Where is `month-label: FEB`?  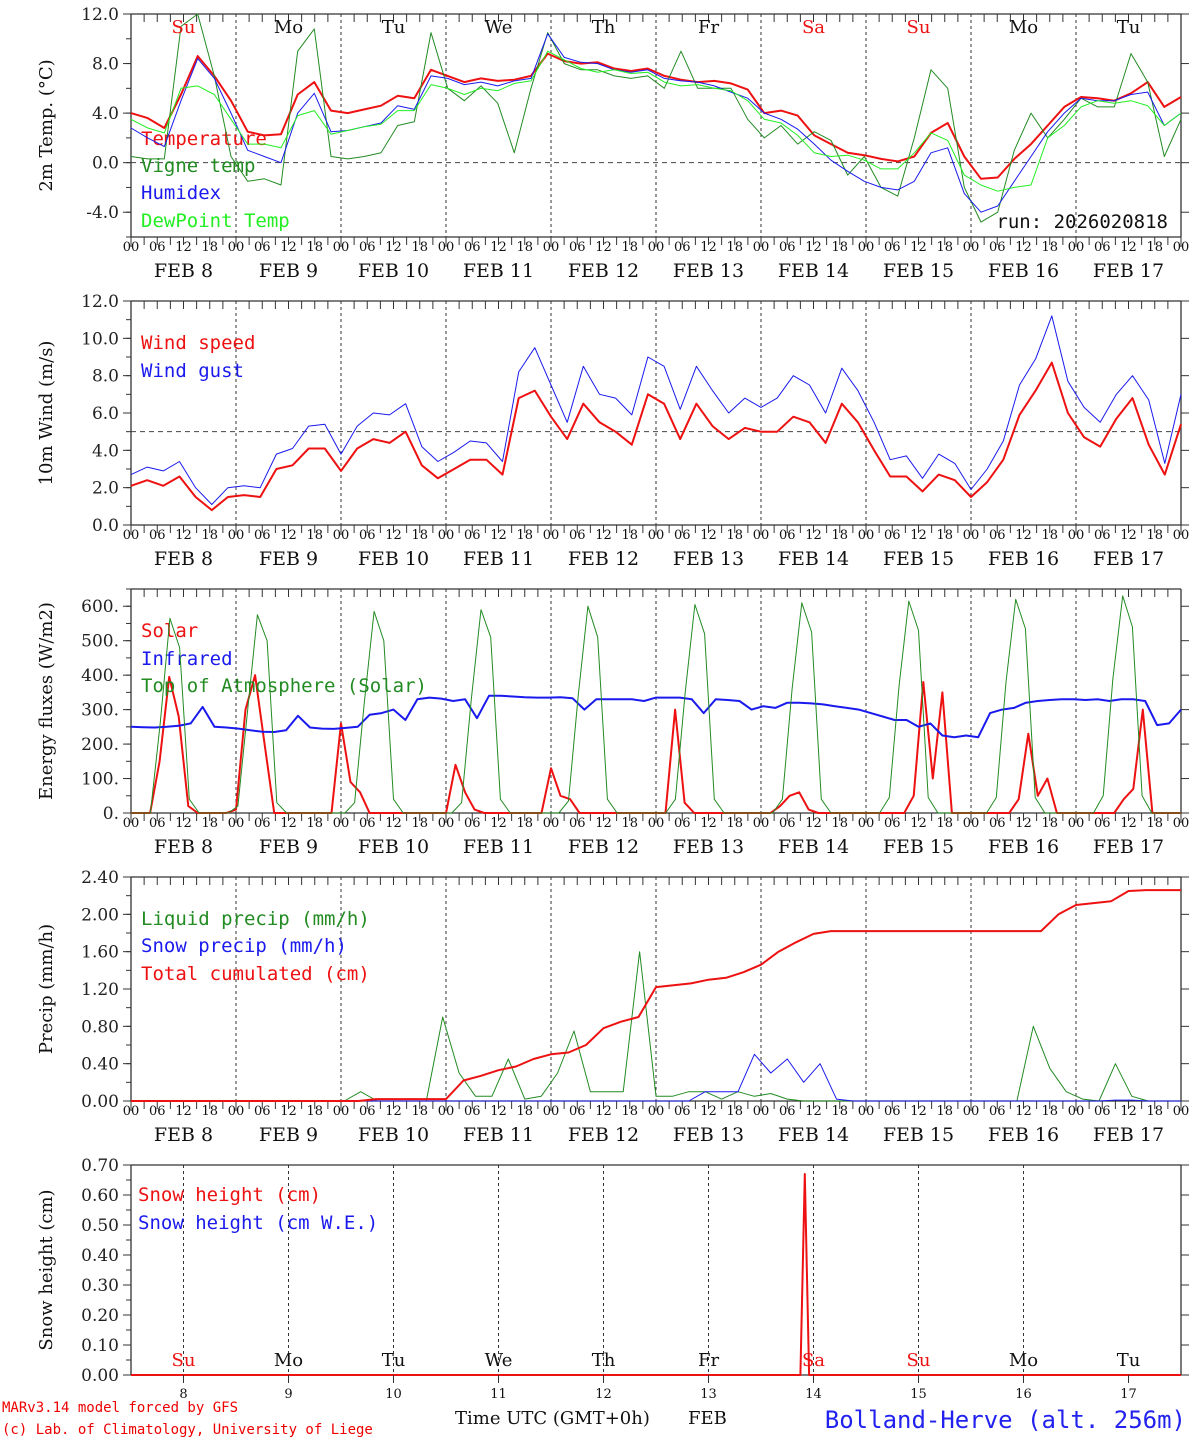 month-label: FEB is located at coordinates (707, 1418).